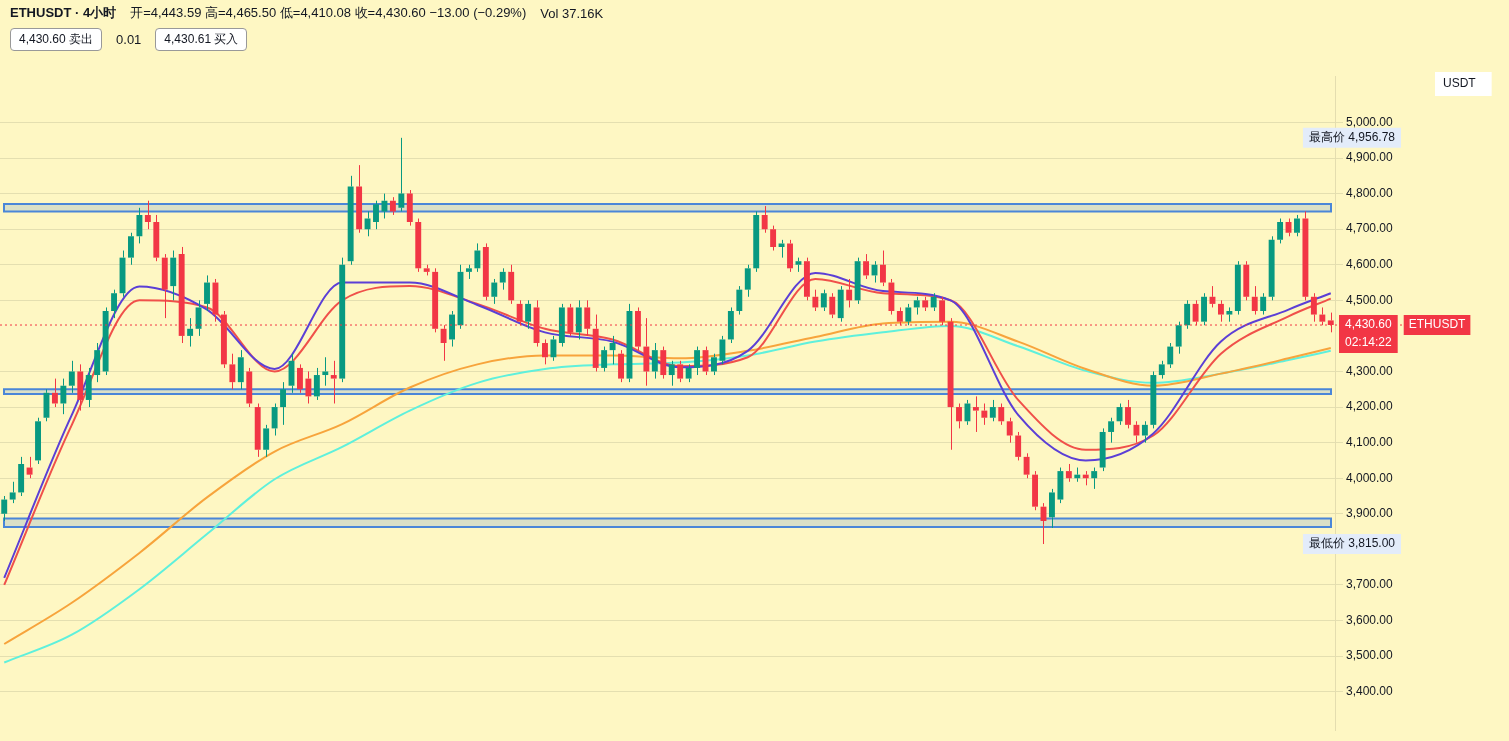 The height and width of the screenshot is (741, 1509). I want to click on text: 02:14:22, so click(1369, 342).